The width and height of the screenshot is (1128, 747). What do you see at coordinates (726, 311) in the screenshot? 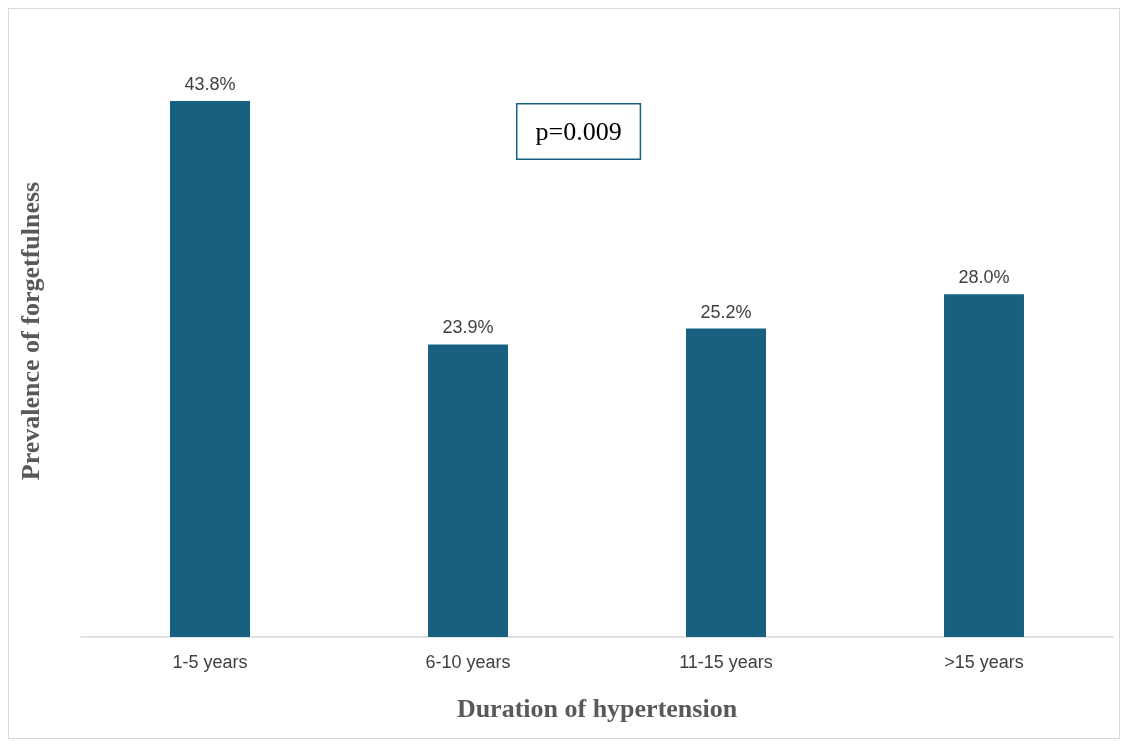
I see `data-label: 25.2%` at bounding box center [726, 311].